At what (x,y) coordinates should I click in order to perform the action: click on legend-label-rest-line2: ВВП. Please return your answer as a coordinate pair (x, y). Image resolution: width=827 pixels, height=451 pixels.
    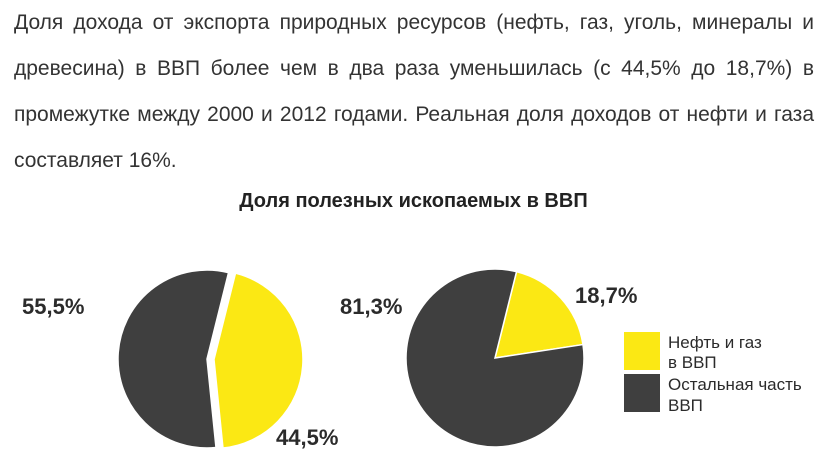
    Looking at the image, I should click on (685, 405).